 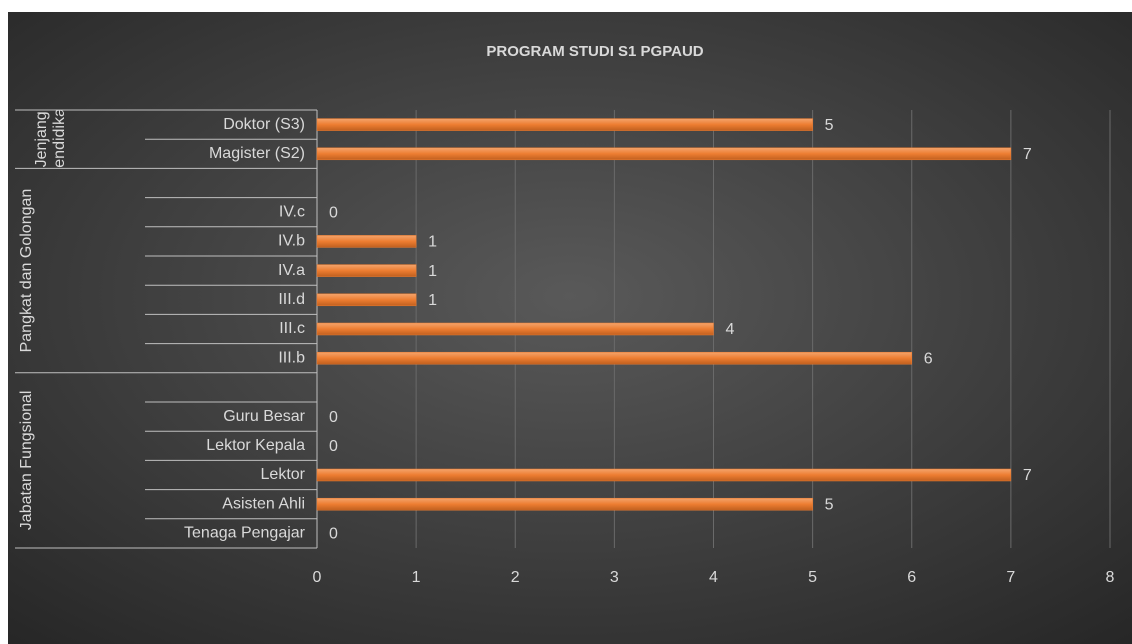 I want to click on y-tick-label: IV.c, so click(x=292, y=211).